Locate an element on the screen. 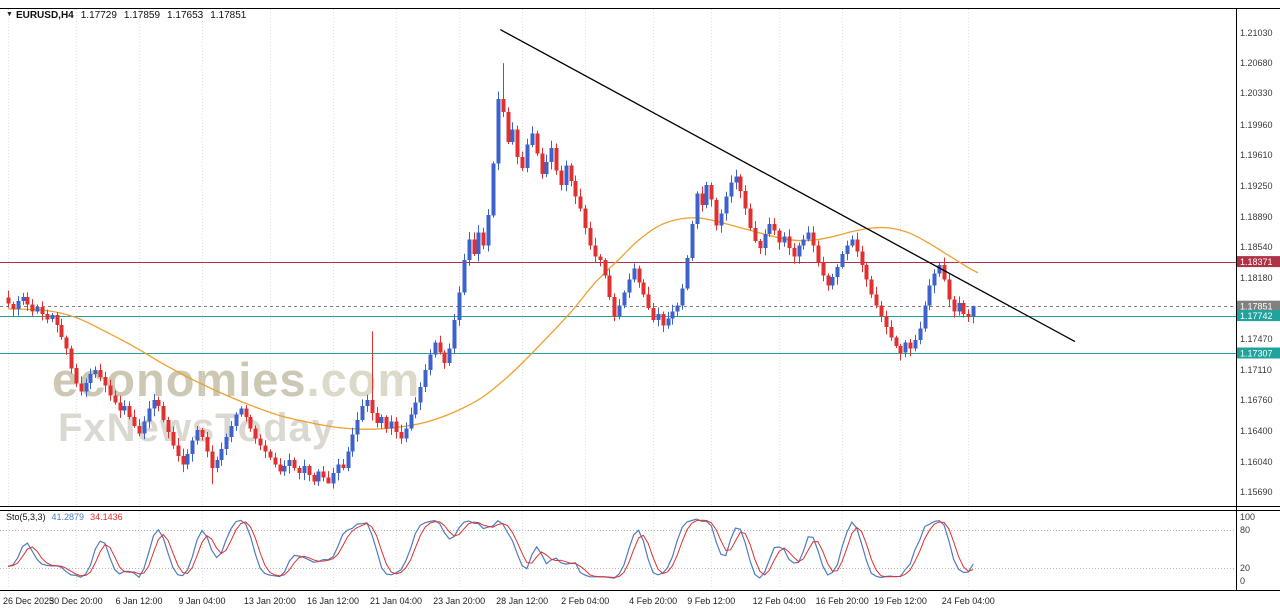 The height and width of the screenshot is (616, 1280). watermark-brand-suffix: .com is located at coordinates (363, 379).